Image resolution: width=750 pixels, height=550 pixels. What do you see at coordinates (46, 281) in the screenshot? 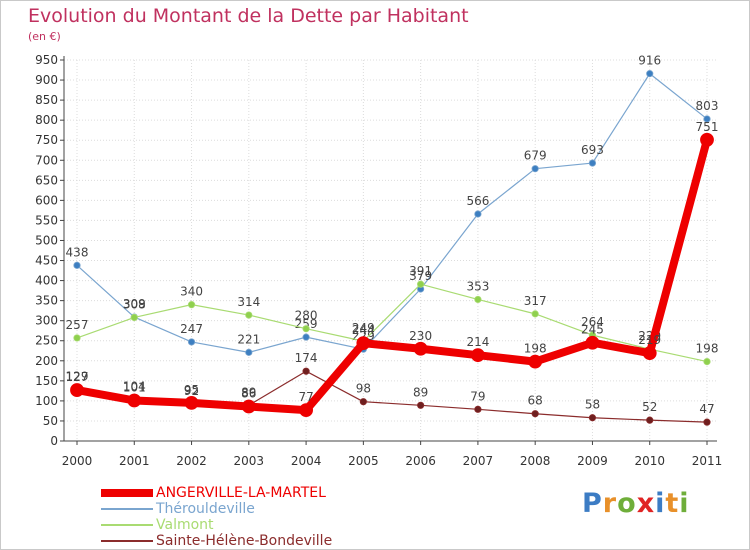
I see `y-tick-label: 400` at bounding box center [46, 281].